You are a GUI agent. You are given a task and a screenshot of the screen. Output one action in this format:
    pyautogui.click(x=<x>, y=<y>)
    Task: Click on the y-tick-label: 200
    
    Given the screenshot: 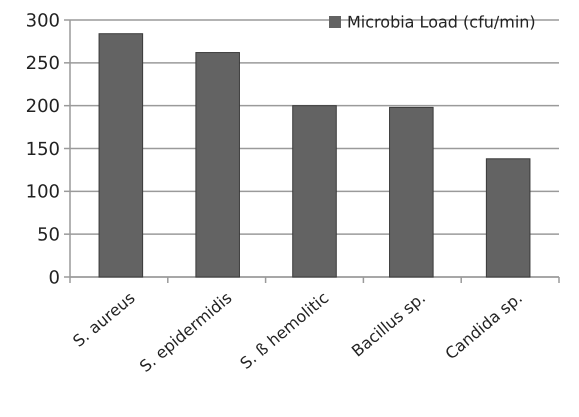 What is the action you would take?
    pyautogui.click(x=43, y=106)
    